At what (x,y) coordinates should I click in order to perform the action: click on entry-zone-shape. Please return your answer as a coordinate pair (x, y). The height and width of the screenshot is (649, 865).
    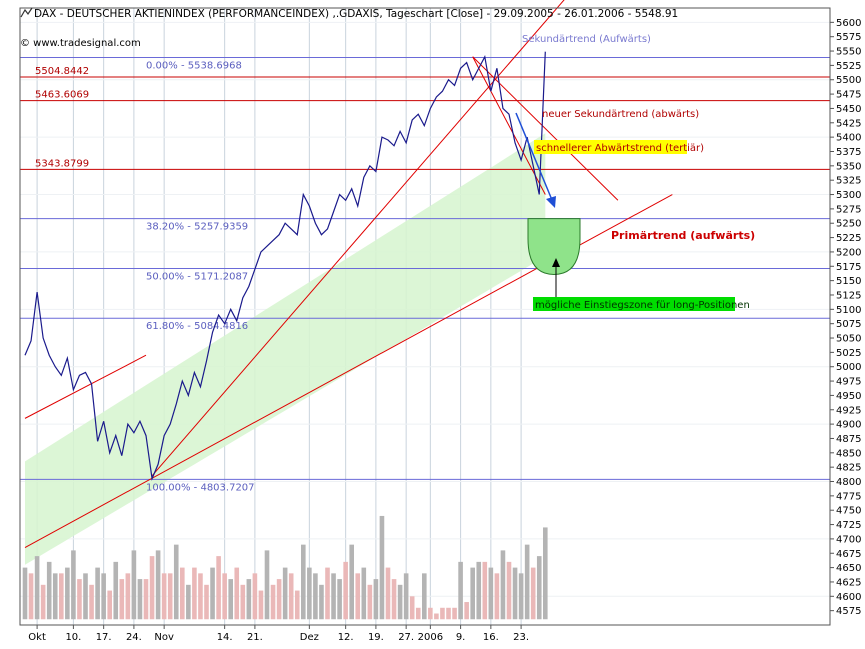
    Looking at the image, I should click on (554, 246).